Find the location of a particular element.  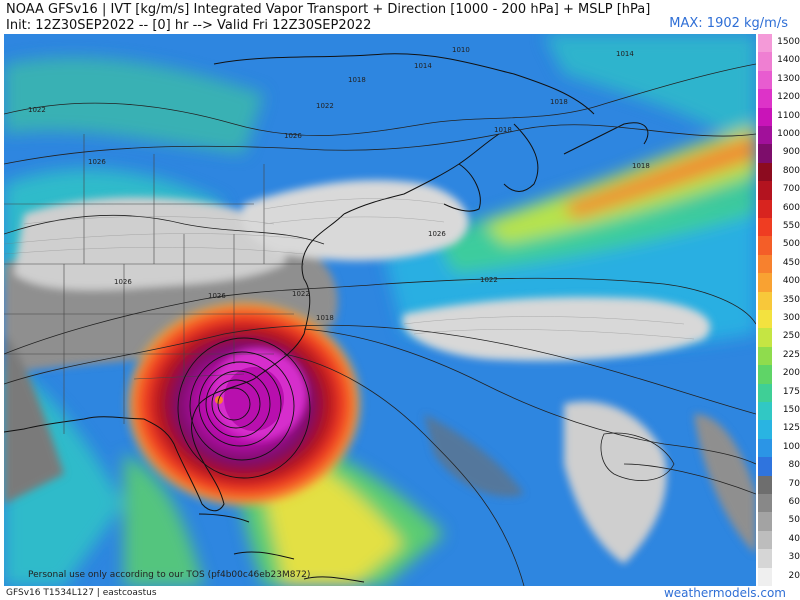

legend-label: 300 is located at coordinates (791, 318).